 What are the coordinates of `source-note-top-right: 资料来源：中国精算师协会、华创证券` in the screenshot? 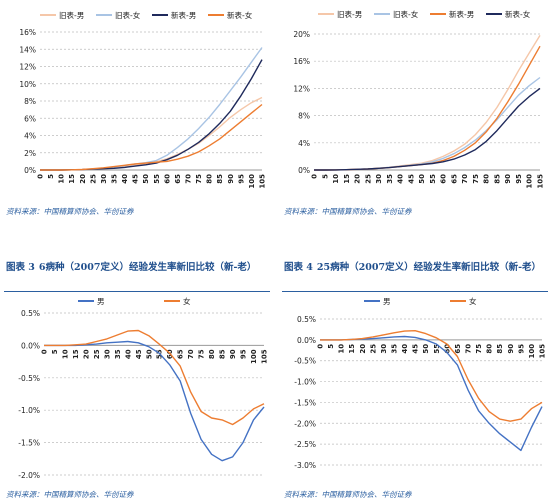 It's located at (348, 211).